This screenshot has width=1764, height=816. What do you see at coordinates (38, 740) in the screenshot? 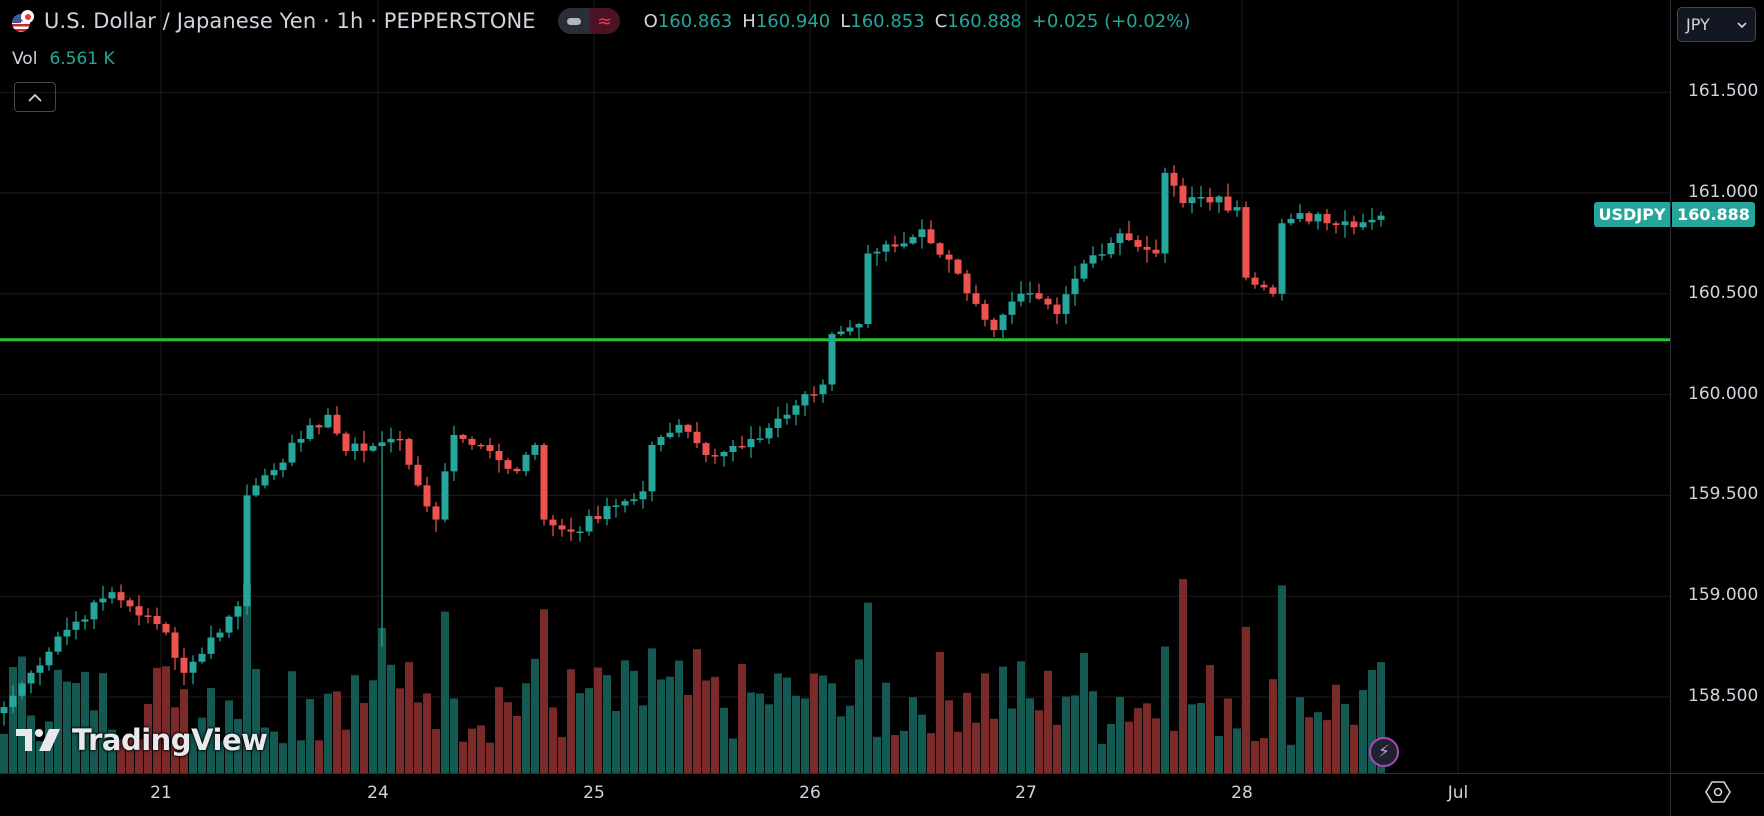
I see `tradingview-logo-icon` at bounding box center [38, 740].